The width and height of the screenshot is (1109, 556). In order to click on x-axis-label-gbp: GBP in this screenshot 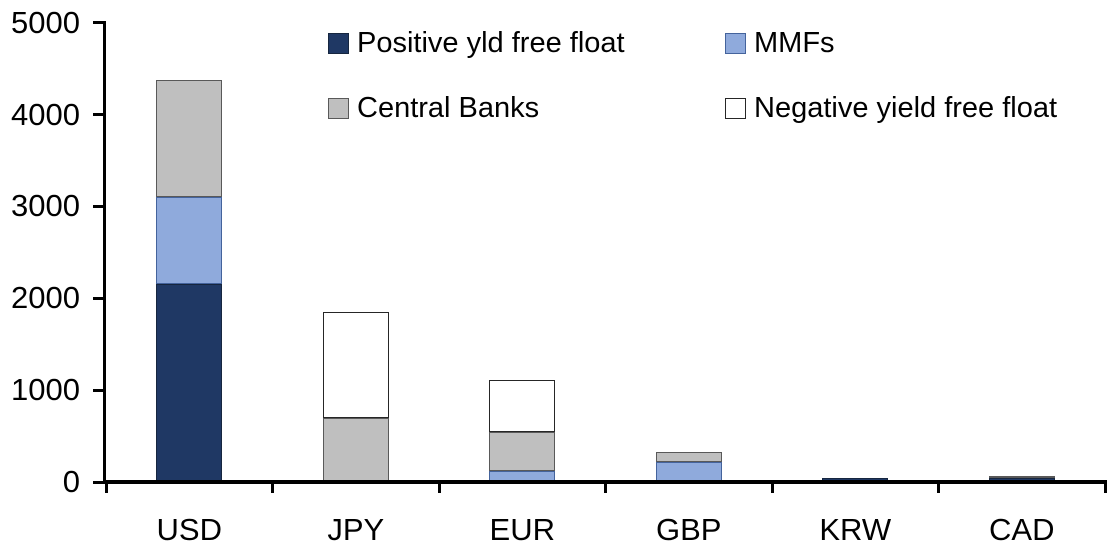, I will do `click(689, 529)`.